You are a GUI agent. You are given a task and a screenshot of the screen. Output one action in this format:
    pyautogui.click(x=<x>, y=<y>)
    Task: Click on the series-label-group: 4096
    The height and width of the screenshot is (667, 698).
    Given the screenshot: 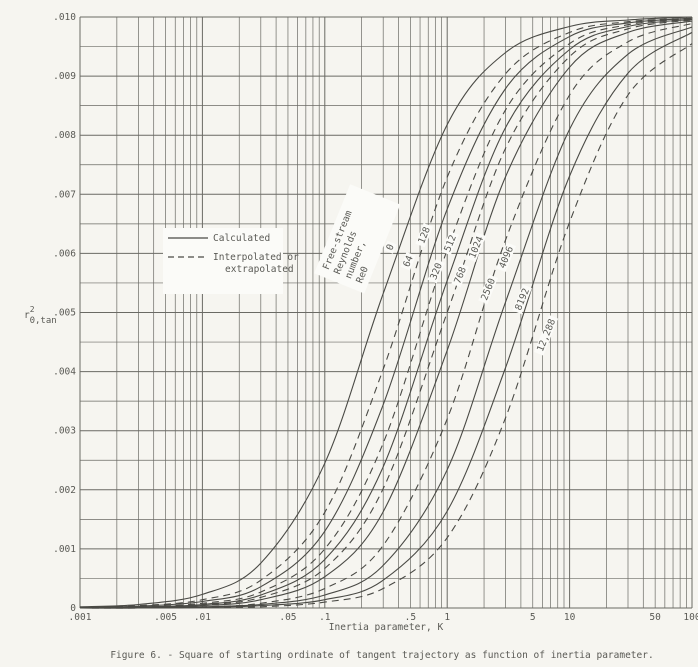 What is the action you would take?
    pyautogui.click(x=506, y=257)
    